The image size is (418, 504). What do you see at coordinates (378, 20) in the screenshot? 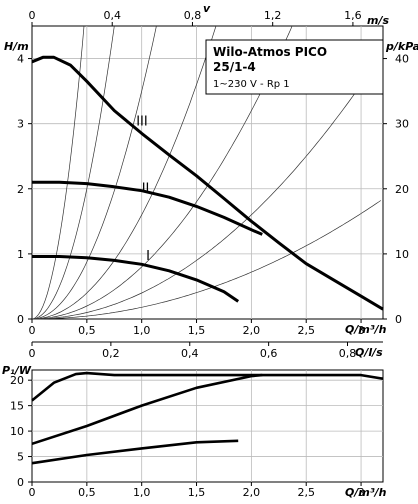
I see `top-axis-unit: m/s` at bounding box center [378, 20].